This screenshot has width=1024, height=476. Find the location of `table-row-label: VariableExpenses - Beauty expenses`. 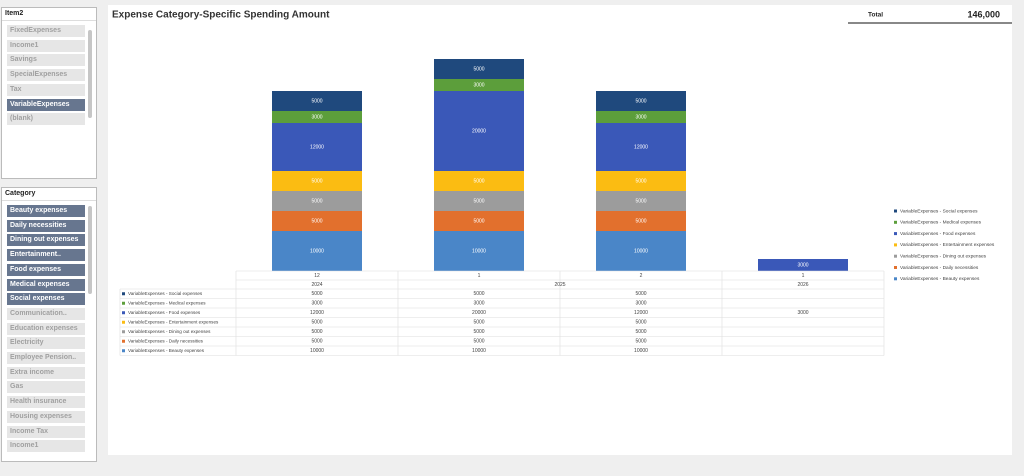

table-row-label: VariableExpenses - Beauty expenses is located at coordinates (166, 350).